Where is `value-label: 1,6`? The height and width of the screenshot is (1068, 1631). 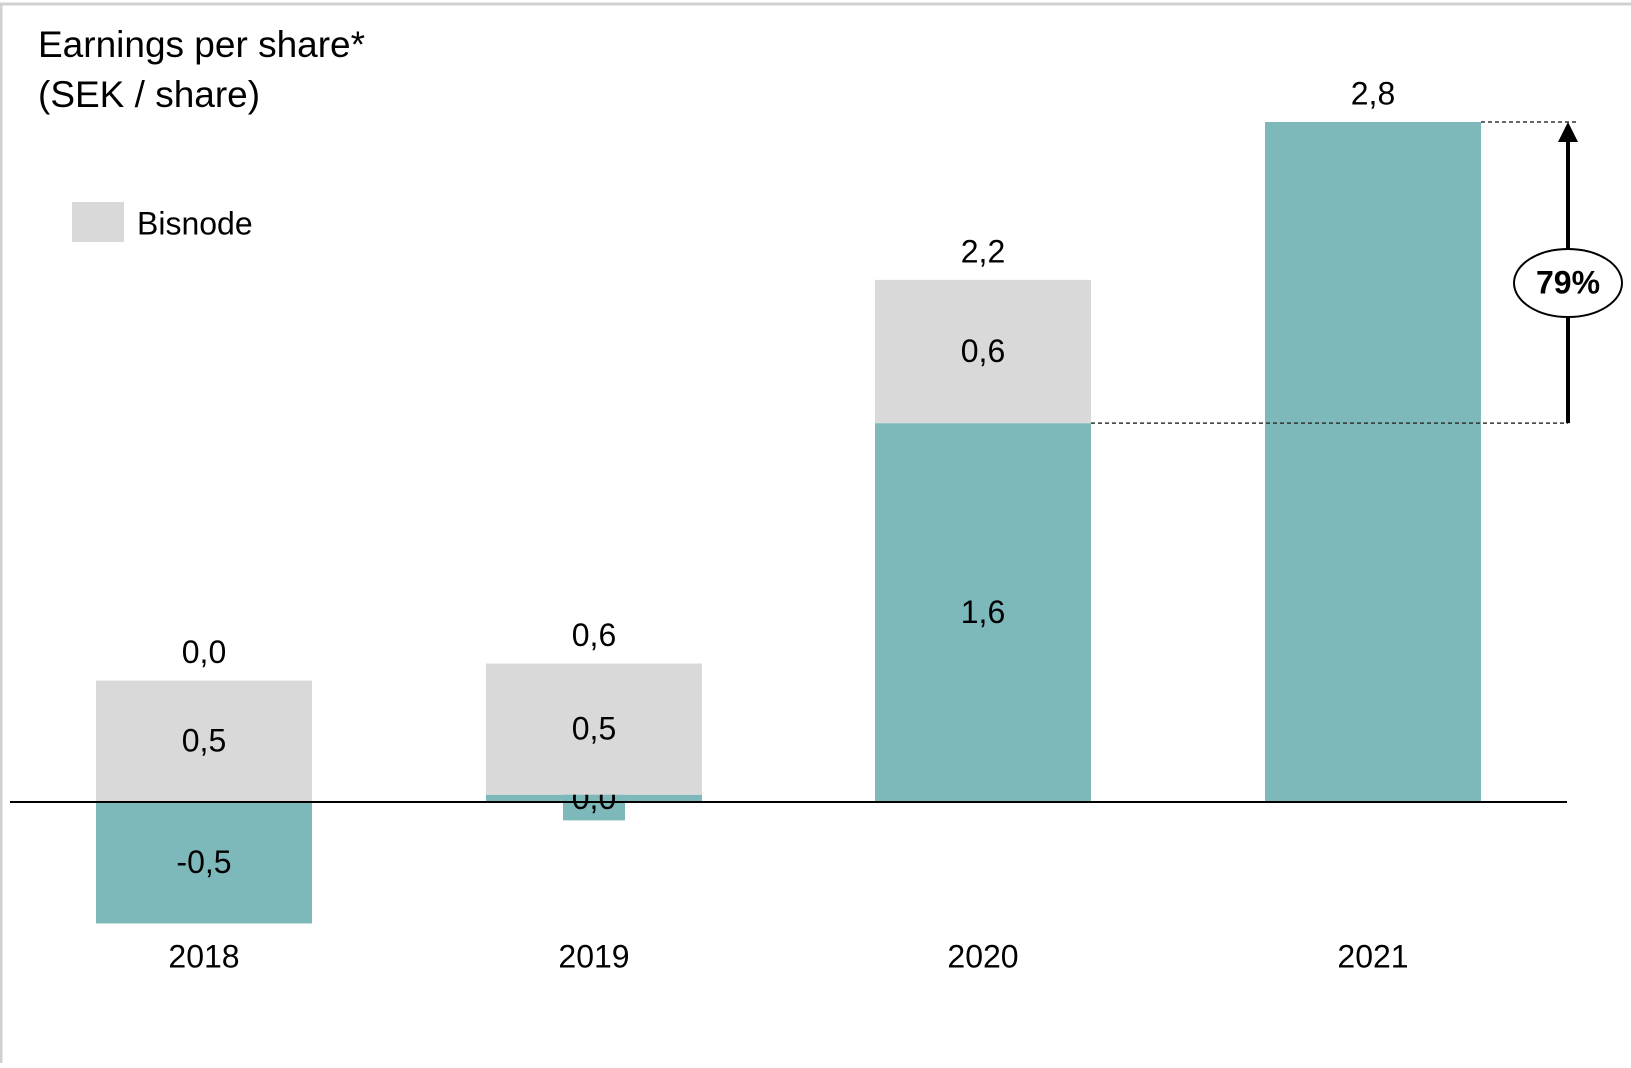 value-label: 1,6 is located at coordinates (983, 612).